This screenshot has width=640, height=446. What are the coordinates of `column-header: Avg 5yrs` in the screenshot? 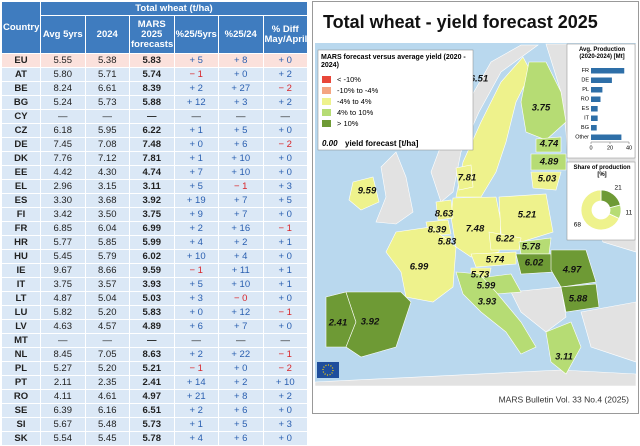 It's located at (63, 34).